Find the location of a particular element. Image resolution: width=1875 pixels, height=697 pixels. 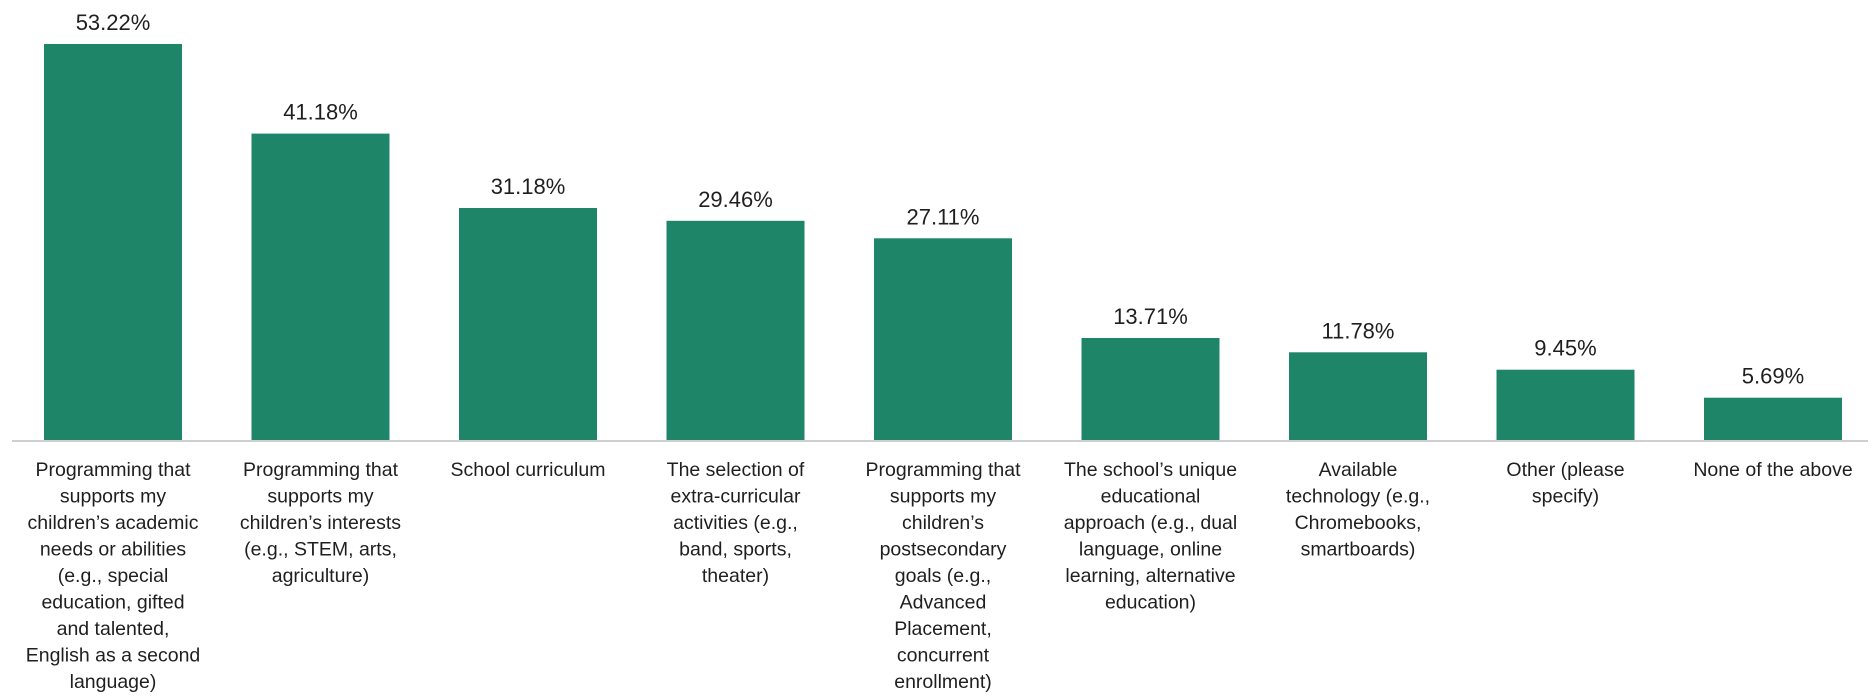

category-label-line: enrollment) is located at coordinates (943, 682).